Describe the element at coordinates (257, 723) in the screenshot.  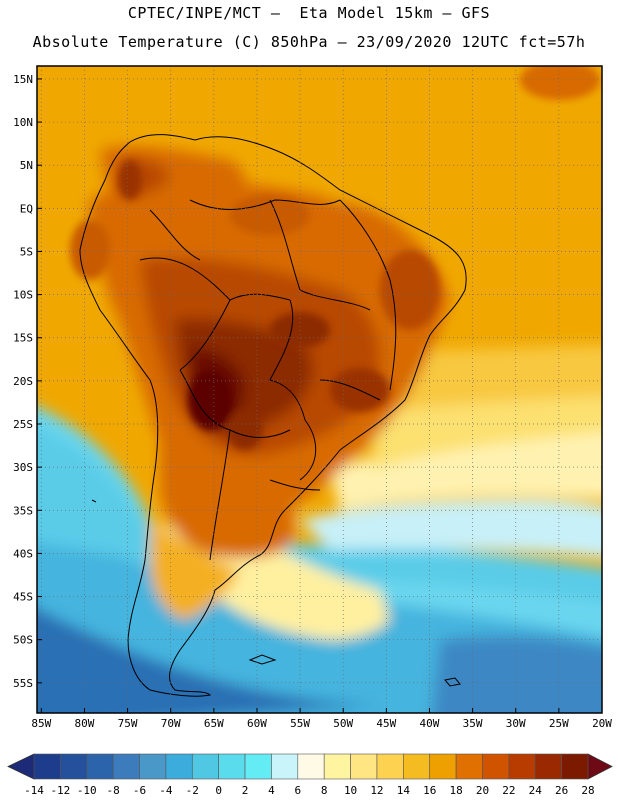
I see `lon-label: 60W` at that location.